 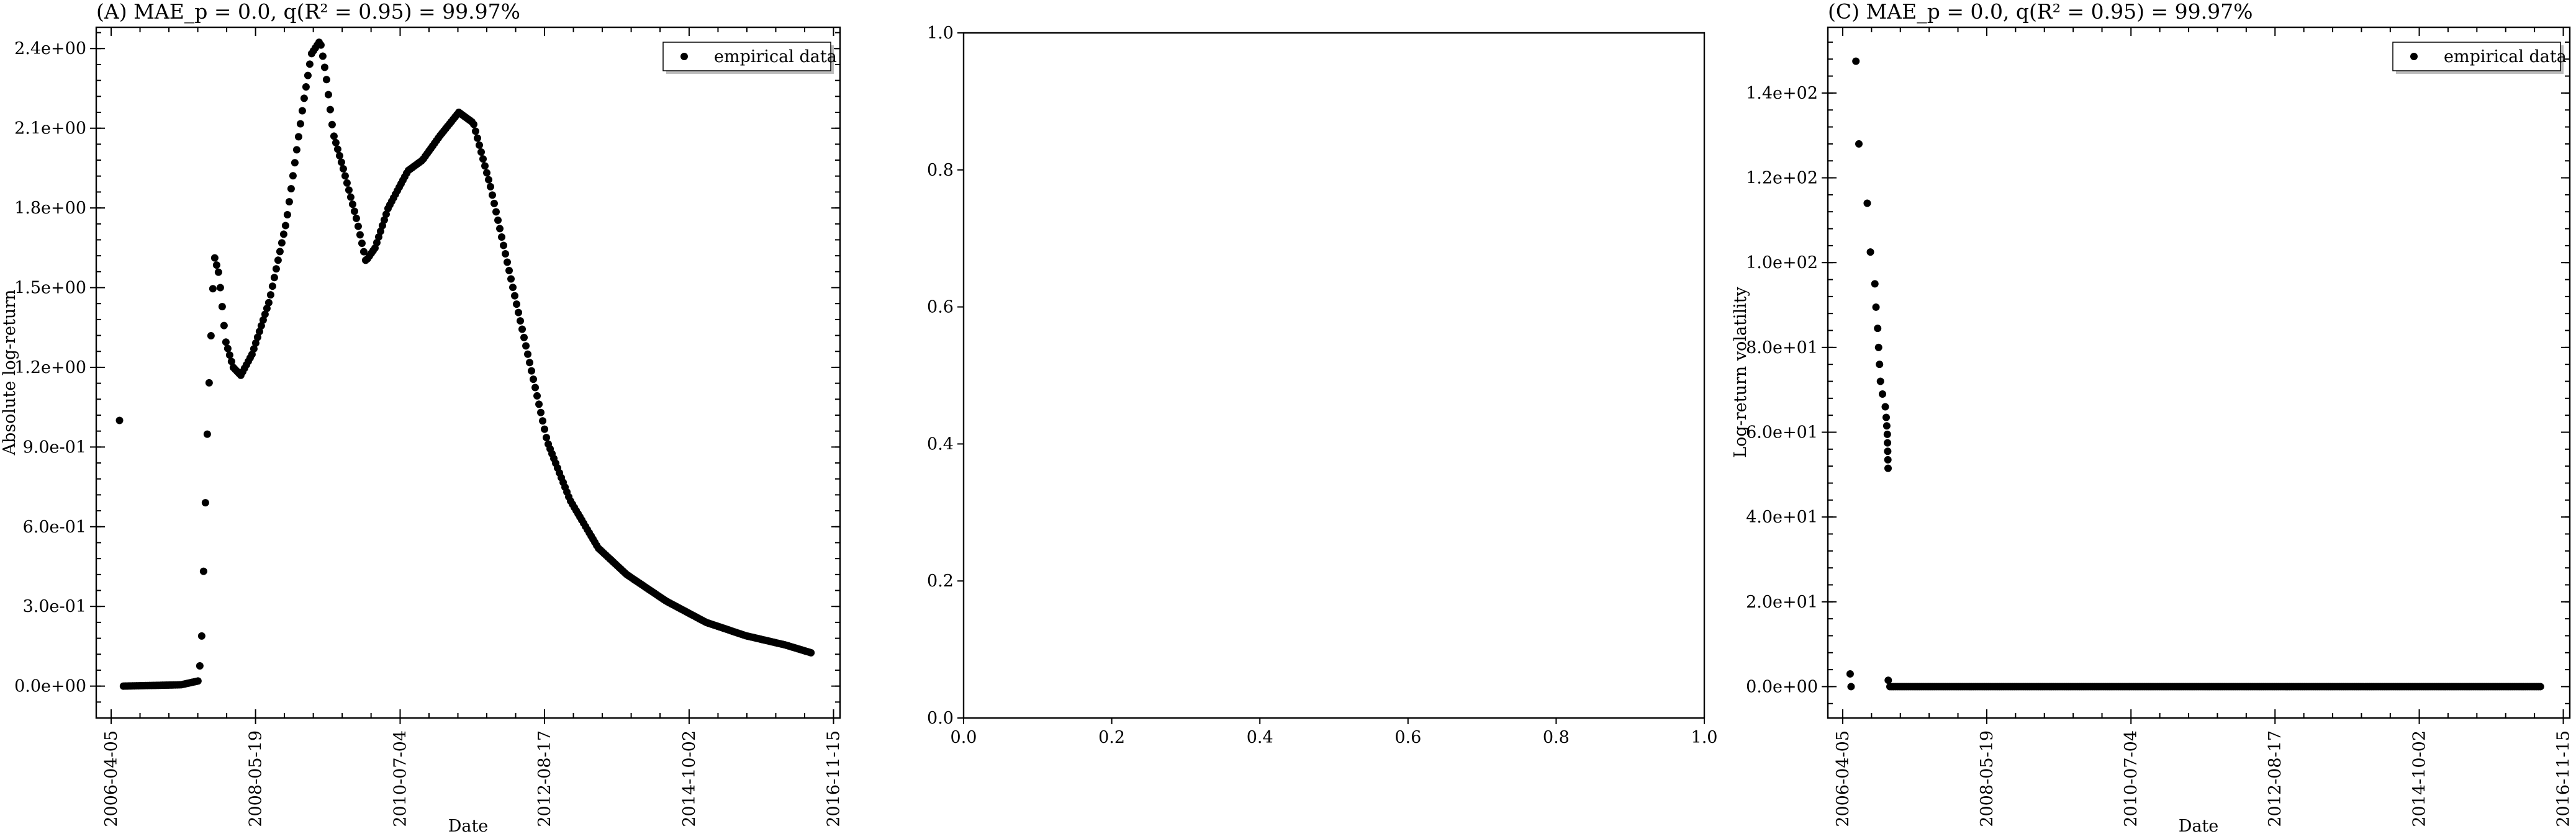 What do you see at coordinates (50, 48) in the screenshot?
I see `A-y-tick-label: 2.4e+00` at bounding box center [50, 48].